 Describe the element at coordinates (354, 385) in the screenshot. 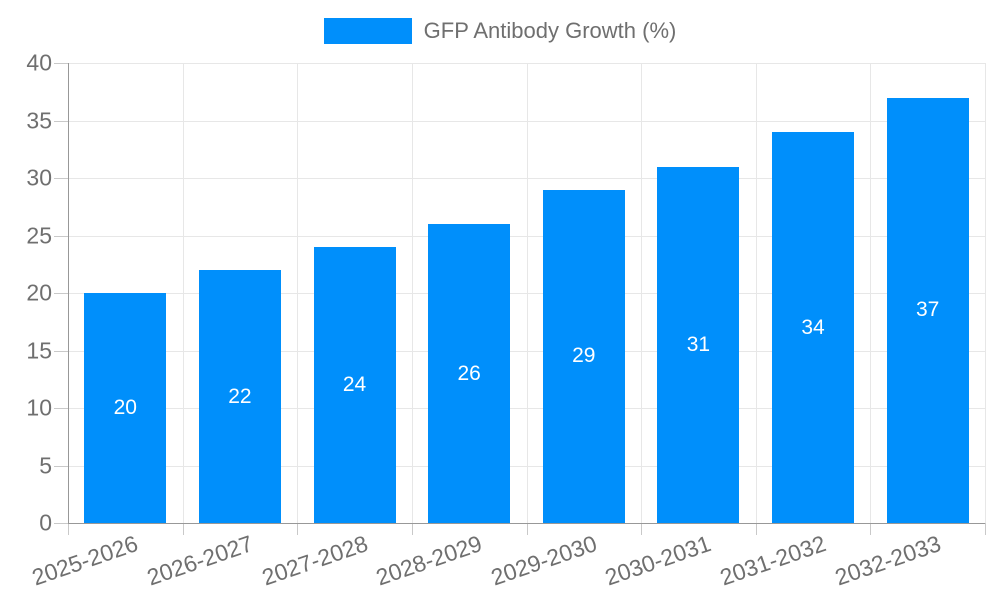

I see `bar-2027-2028` at that location.